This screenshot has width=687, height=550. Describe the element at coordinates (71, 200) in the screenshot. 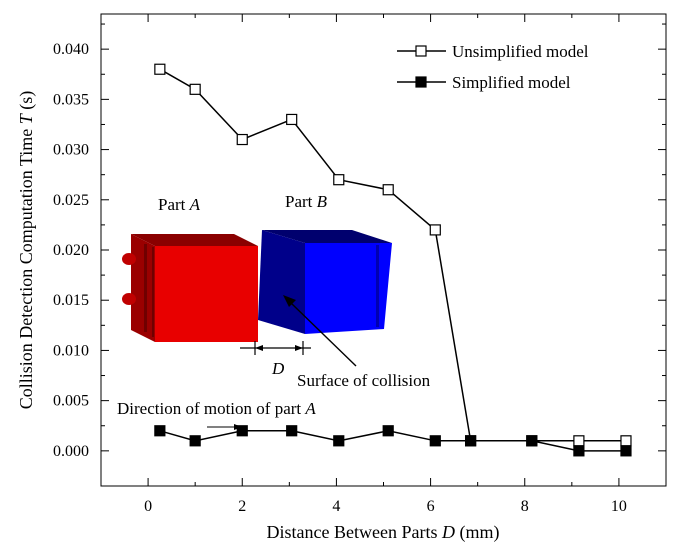

I see `y-tick-label: 0.025` at that location.